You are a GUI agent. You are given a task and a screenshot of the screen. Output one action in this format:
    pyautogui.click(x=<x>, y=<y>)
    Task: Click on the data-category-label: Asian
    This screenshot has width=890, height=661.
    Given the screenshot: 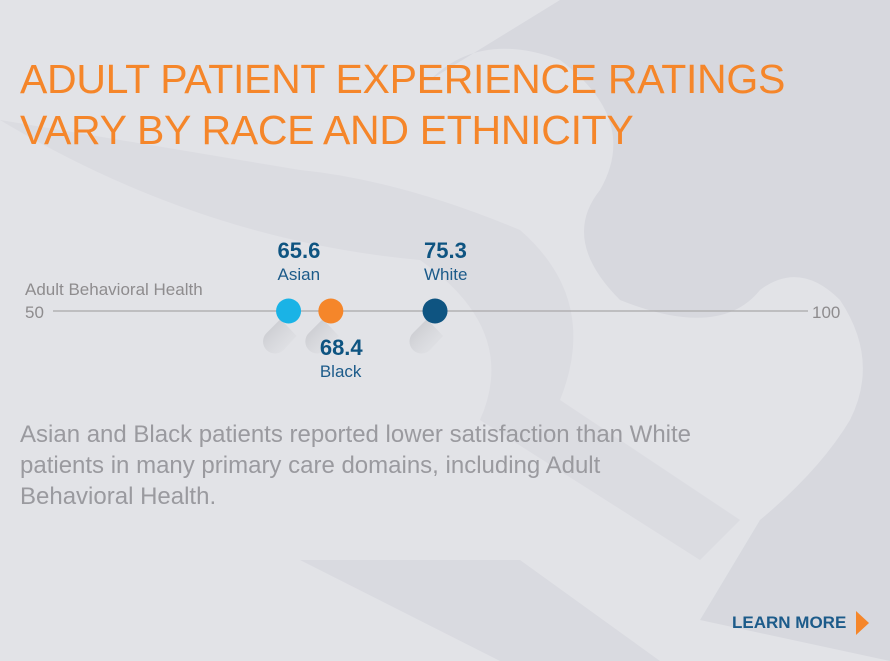 What is the action you would take?
    pyautogui.click(x=299, y=274)
    